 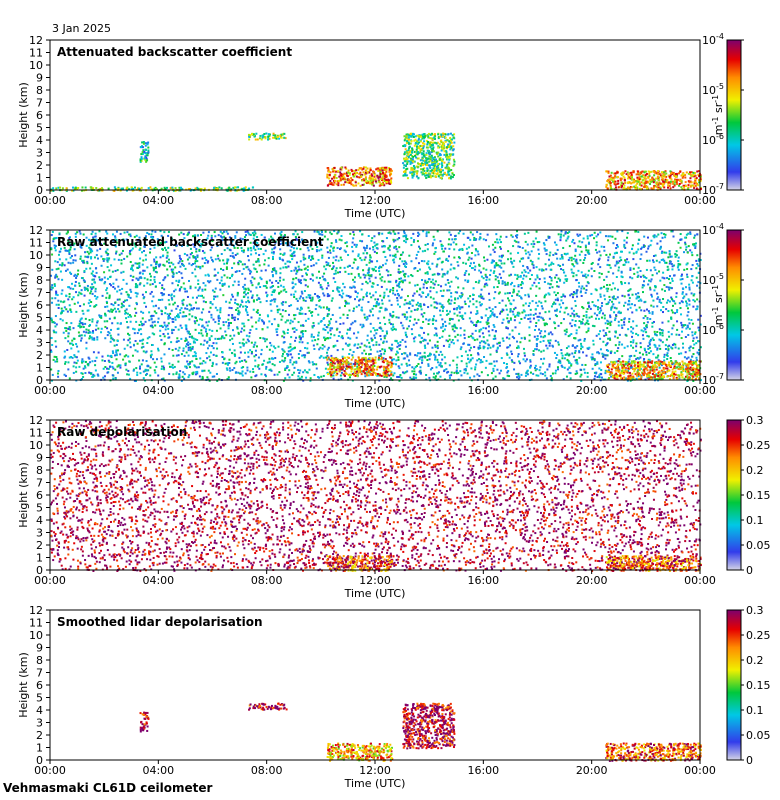 What do you see at coordinates (755, 420) in the screenshot?
I see `colorbar-tick-label: 0.3` at bounding box center [755, 420].